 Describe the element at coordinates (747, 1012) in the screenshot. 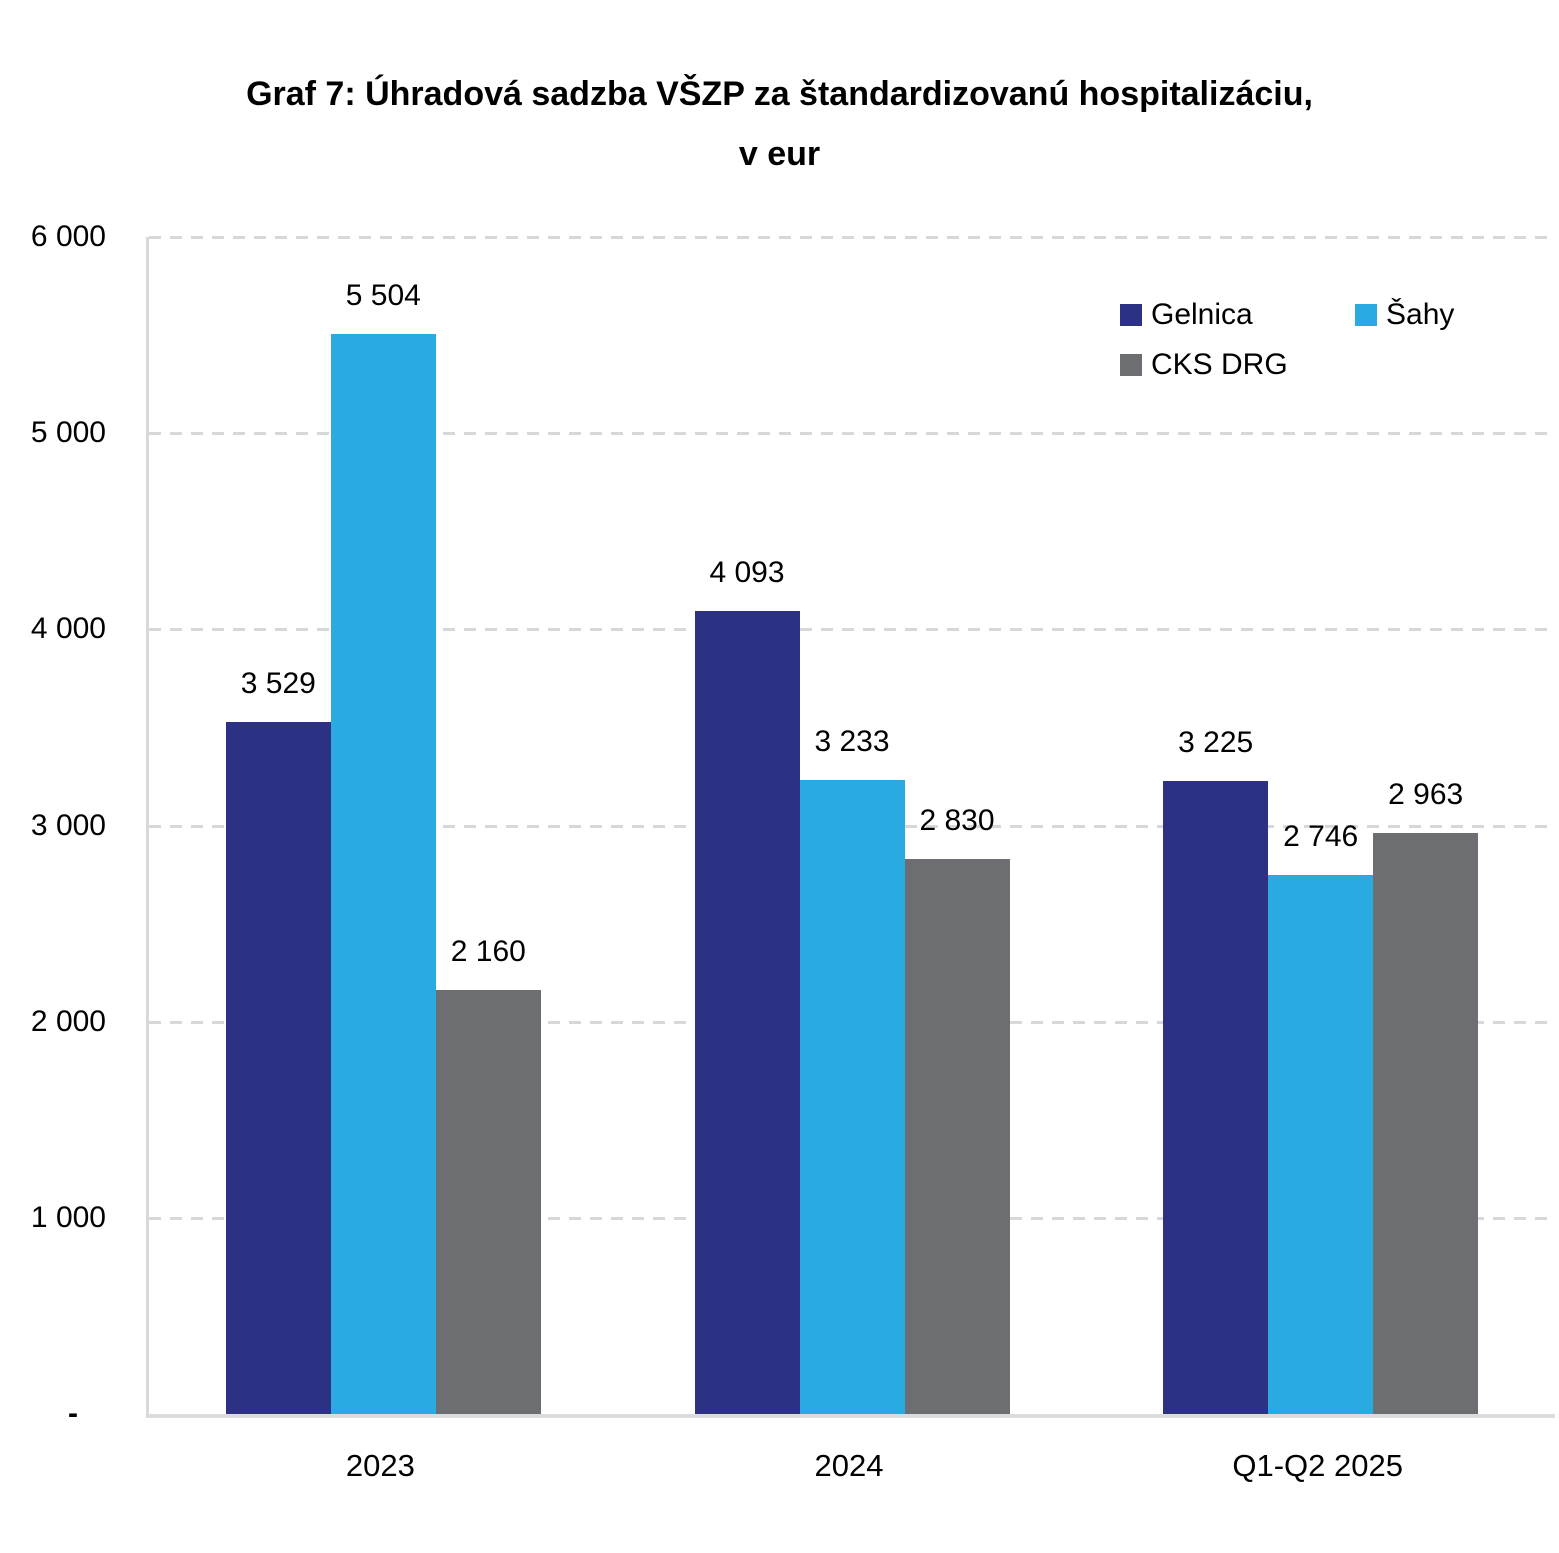

I see `bar-gelnica-2024` at that location.